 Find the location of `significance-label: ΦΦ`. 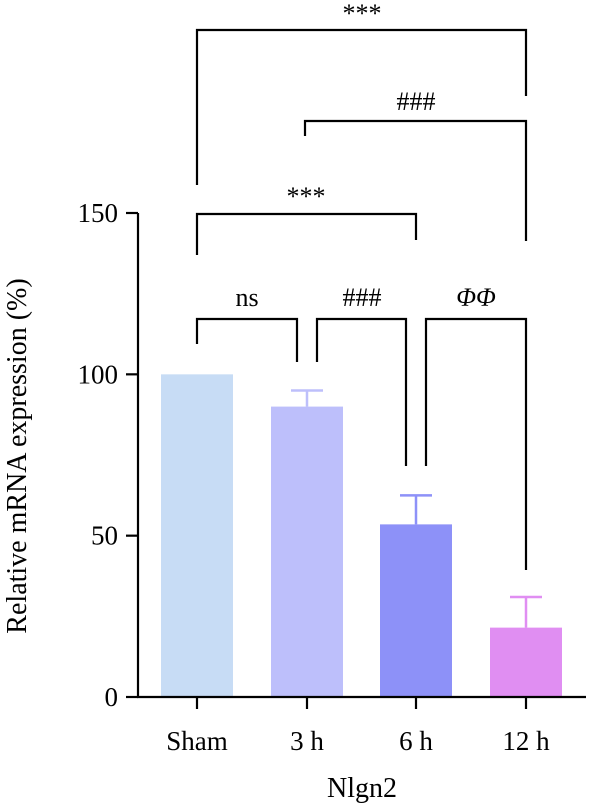

significance-label: ΦΦ is located at coordinates (476, 297).